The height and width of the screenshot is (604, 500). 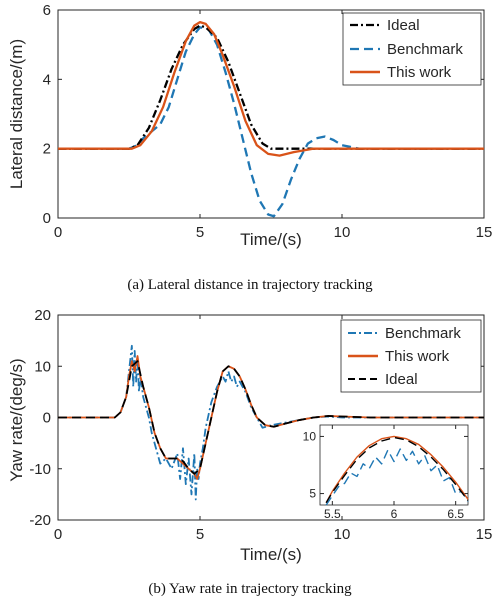 What do you see at coordinates (271, 239) in the screenshot?
I see `x-axis-label-a: Time/(s)` at bounding box center [271, 239].